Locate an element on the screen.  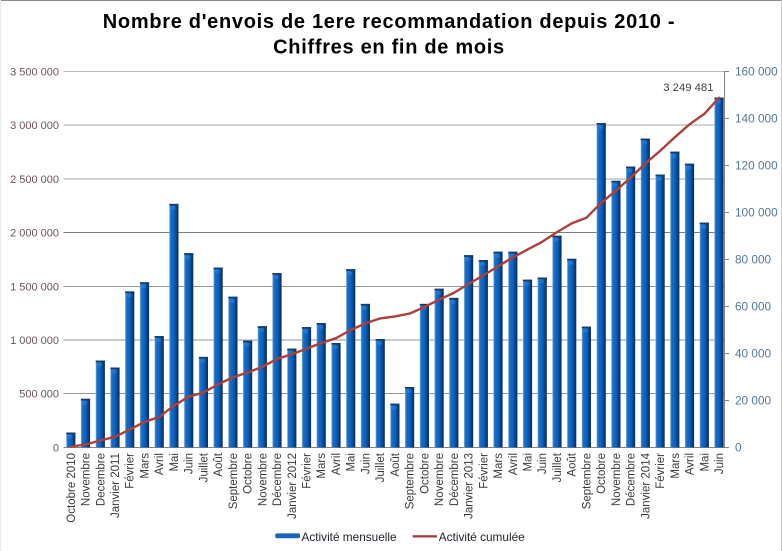
svg-text: 100 000 is located at coordinates (756, 213).